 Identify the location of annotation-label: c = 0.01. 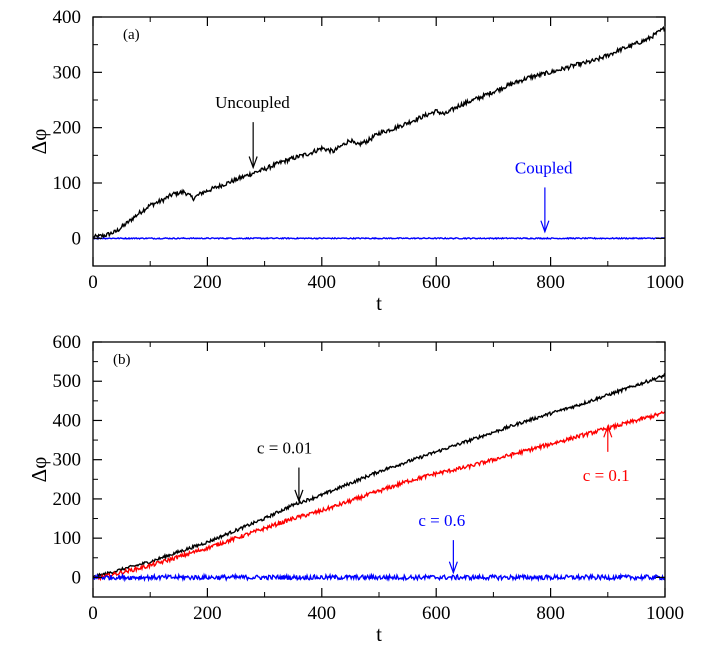
(284, 448).